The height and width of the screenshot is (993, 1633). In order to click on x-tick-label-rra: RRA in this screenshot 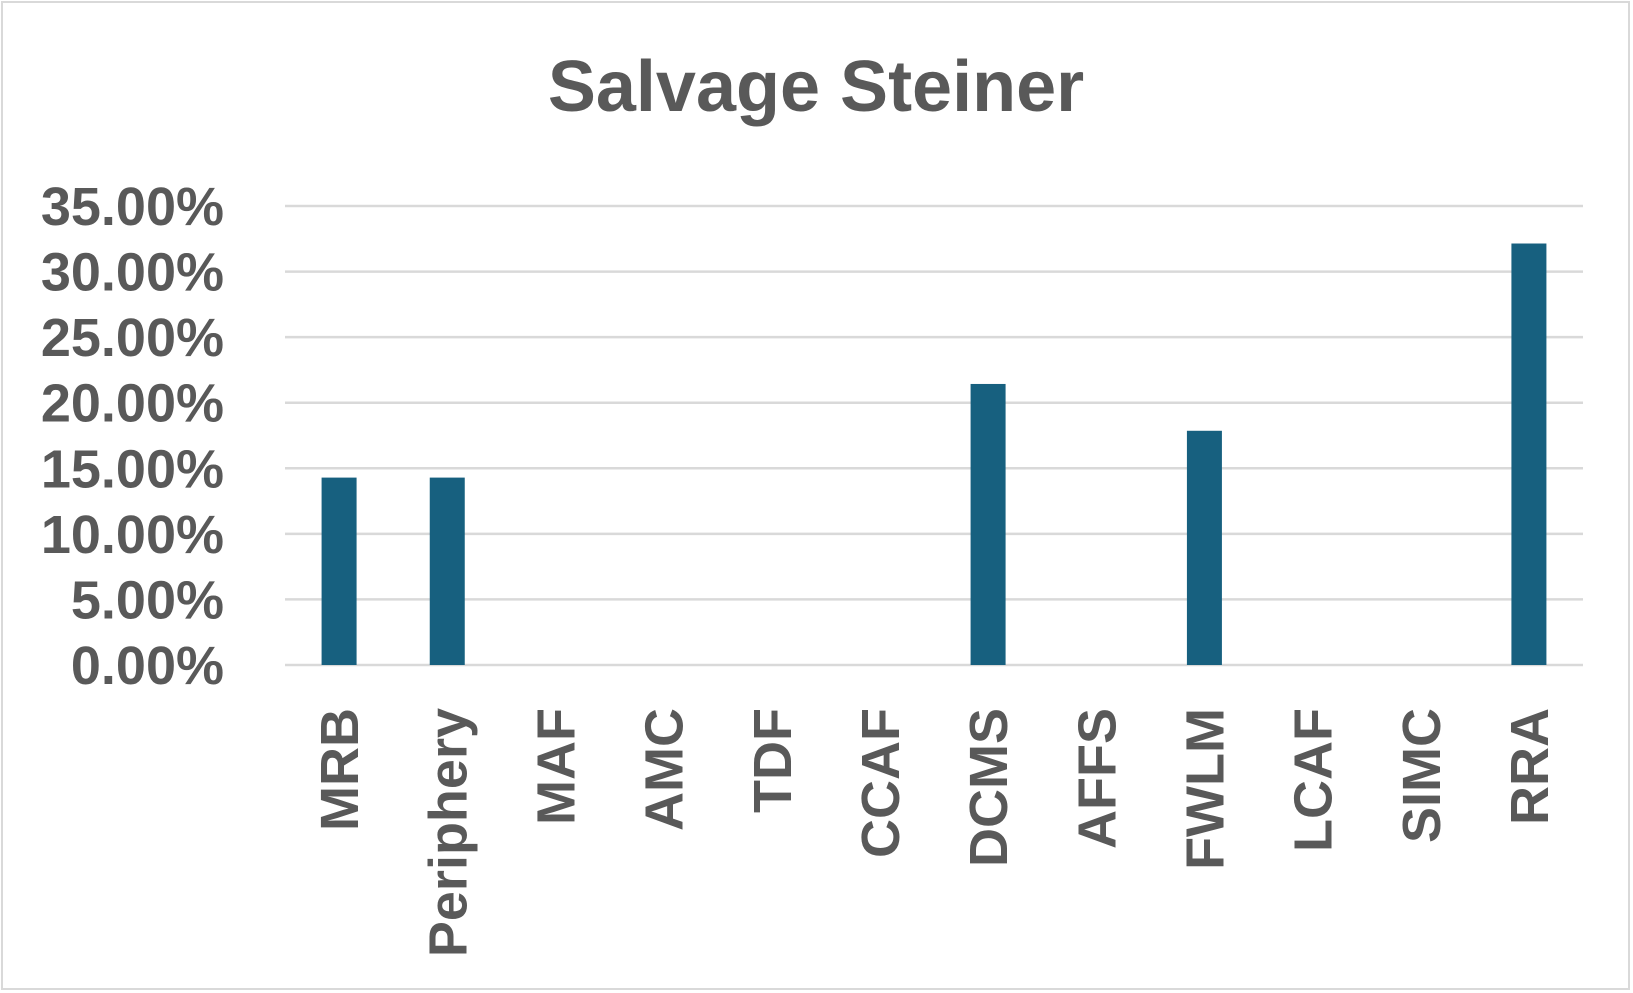, I will do `click(1530, 766)`.